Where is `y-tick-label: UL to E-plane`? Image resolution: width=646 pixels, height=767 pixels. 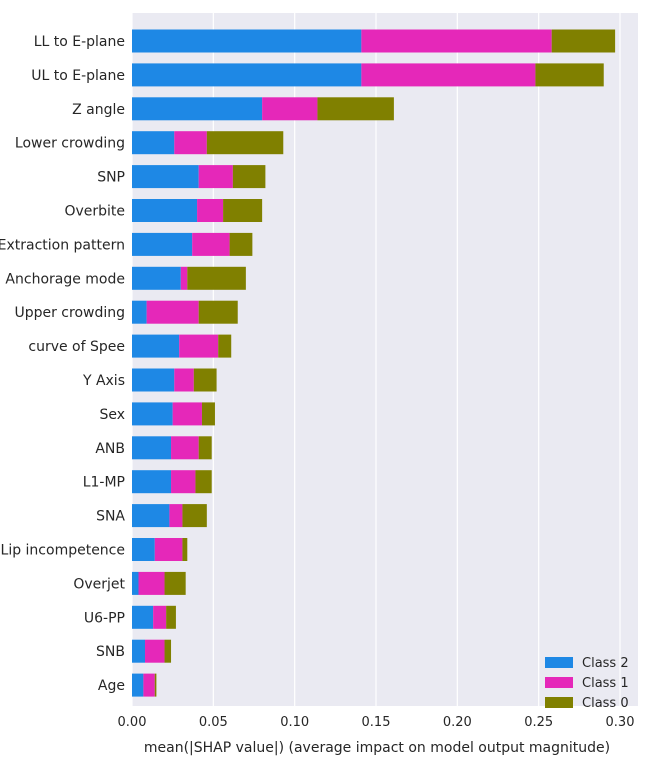 y-tick-label: UL to E-plane is located at coordinates (78, 76).